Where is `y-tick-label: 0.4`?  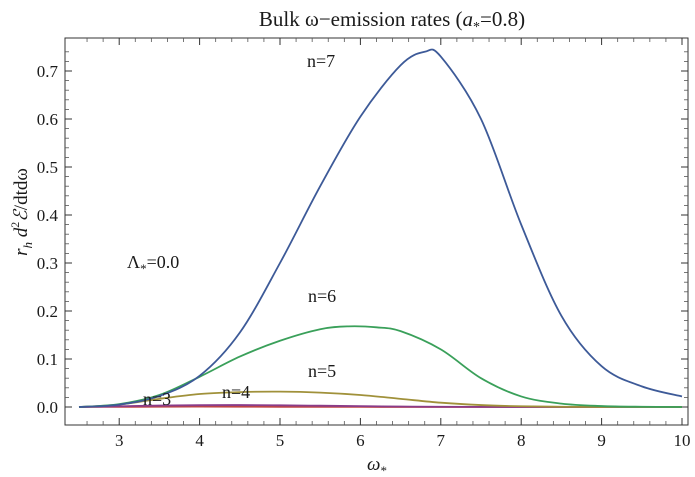 y-tick-label: 0.4 is located at coordinates (48, 215).